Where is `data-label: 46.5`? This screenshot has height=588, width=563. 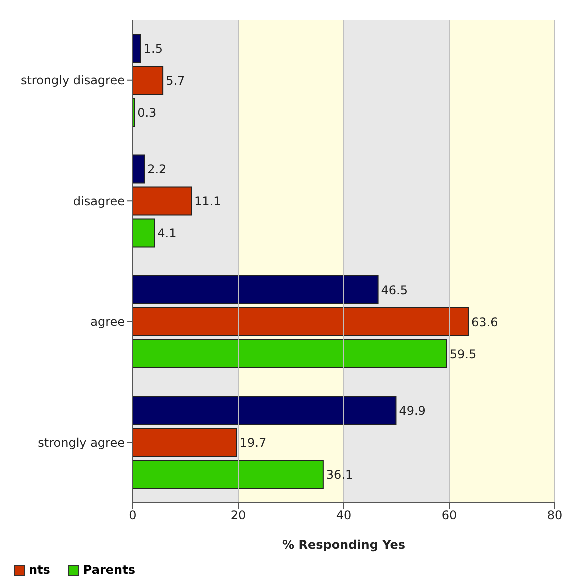
data-label: 46.5 is located at coordinates (394, 290).